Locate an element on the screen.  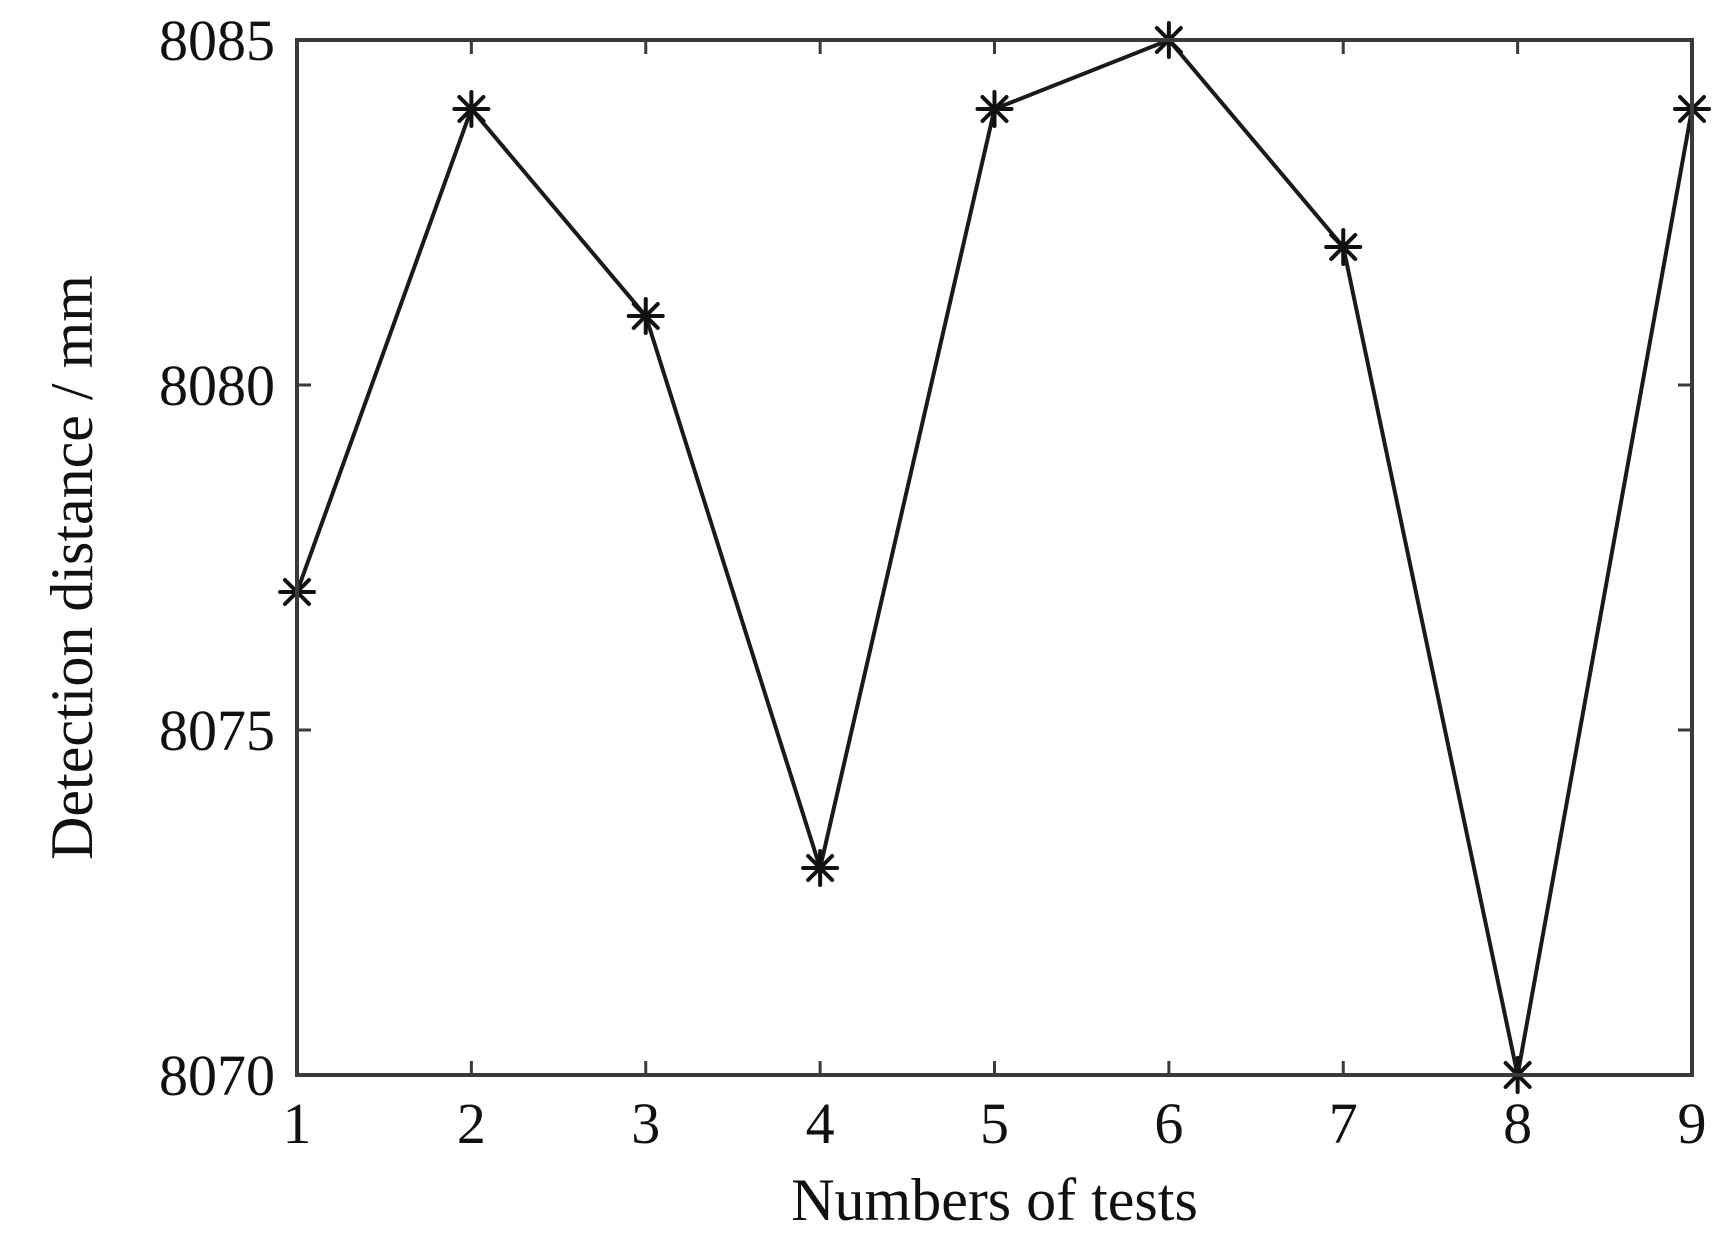
x-tick-label: 1 is located at coordinates (297, 1123).